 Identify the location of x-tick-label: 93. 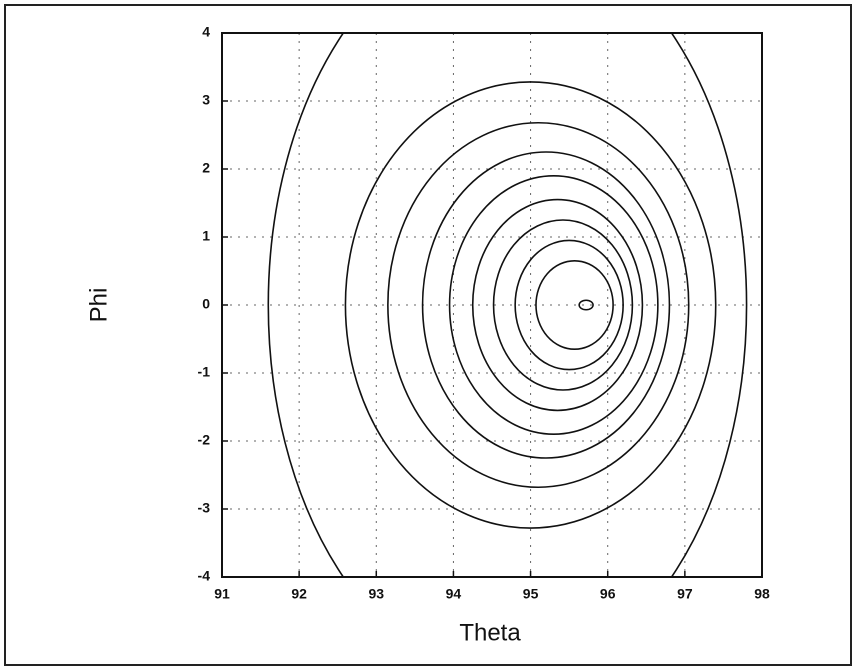
(376, 594).